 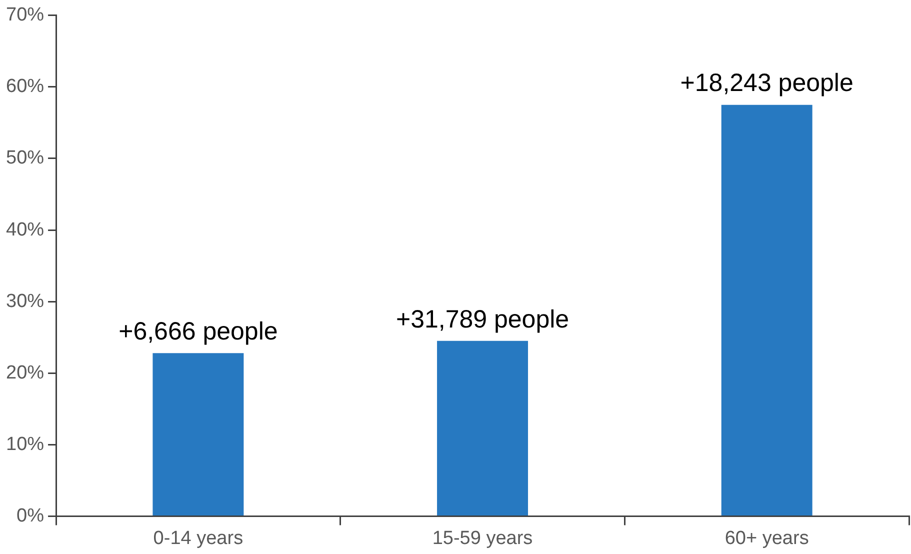 What do you see at coordinates (198, 538) in the screenshot?
I see `x-tick-label: 0-14 years` at bounding box center [198, 538].